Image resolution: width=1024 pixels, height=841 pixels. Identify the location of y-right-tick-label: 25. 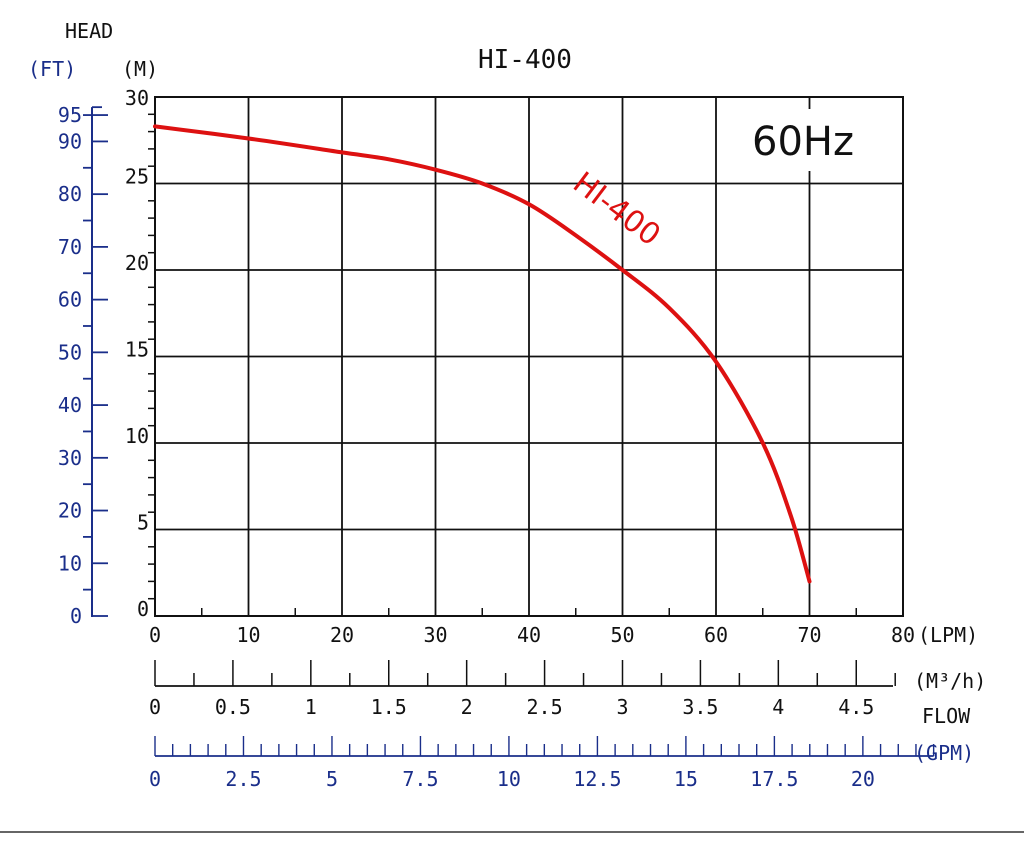
(137, 177).